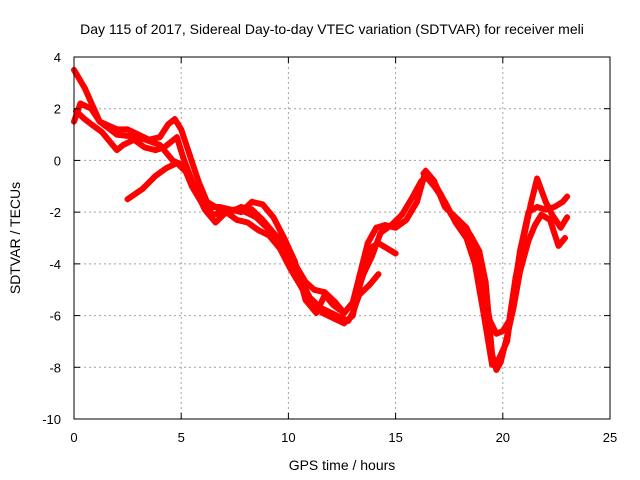 The height and width of the screenshot is (480, 640). Describe the element at coordinates (15, 238) in the screenshot. I see `y-axis-label: SDTVAR / TECUs` at that location.